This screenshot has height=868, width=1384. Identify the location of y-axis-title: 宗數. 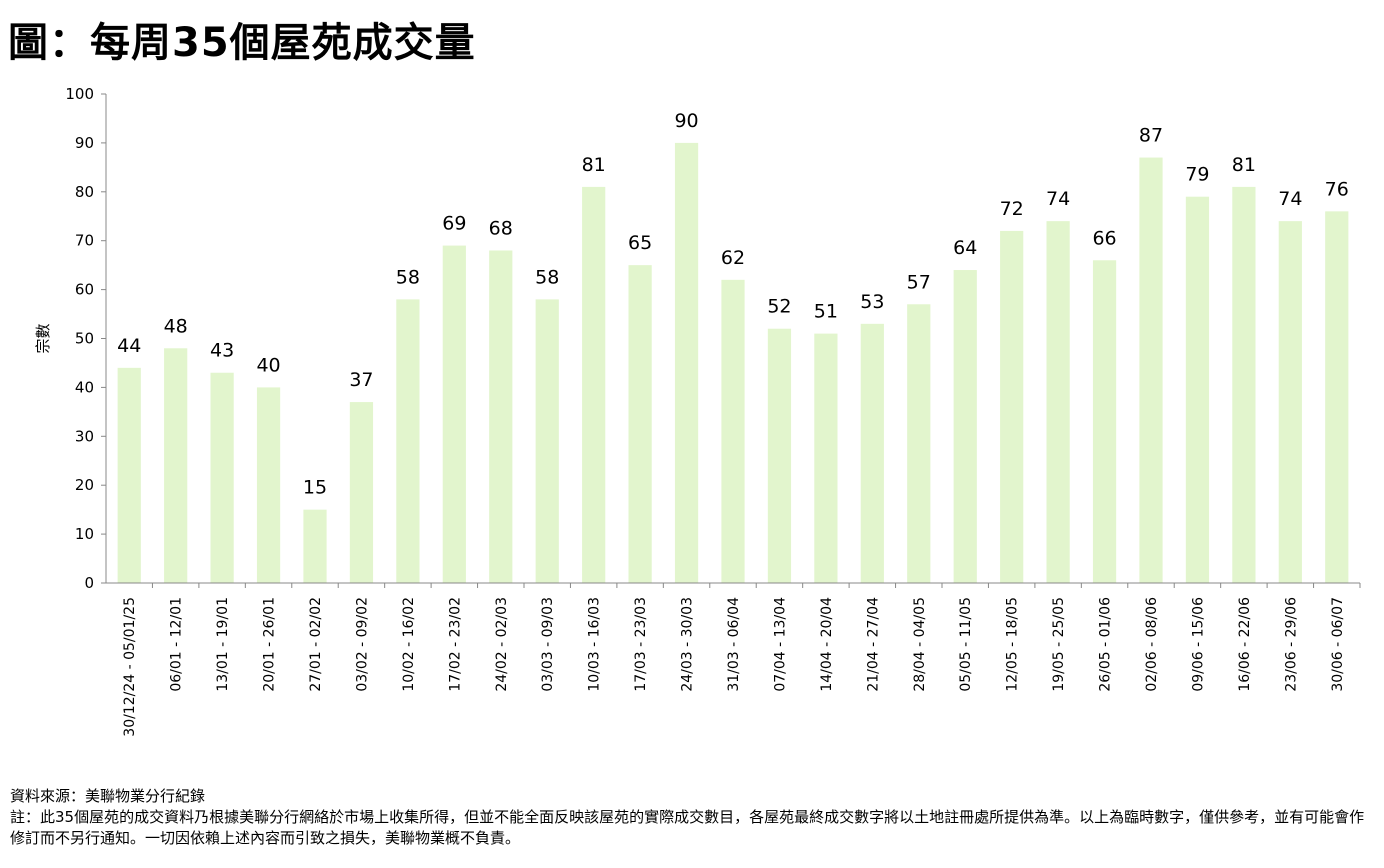
(43, 338).